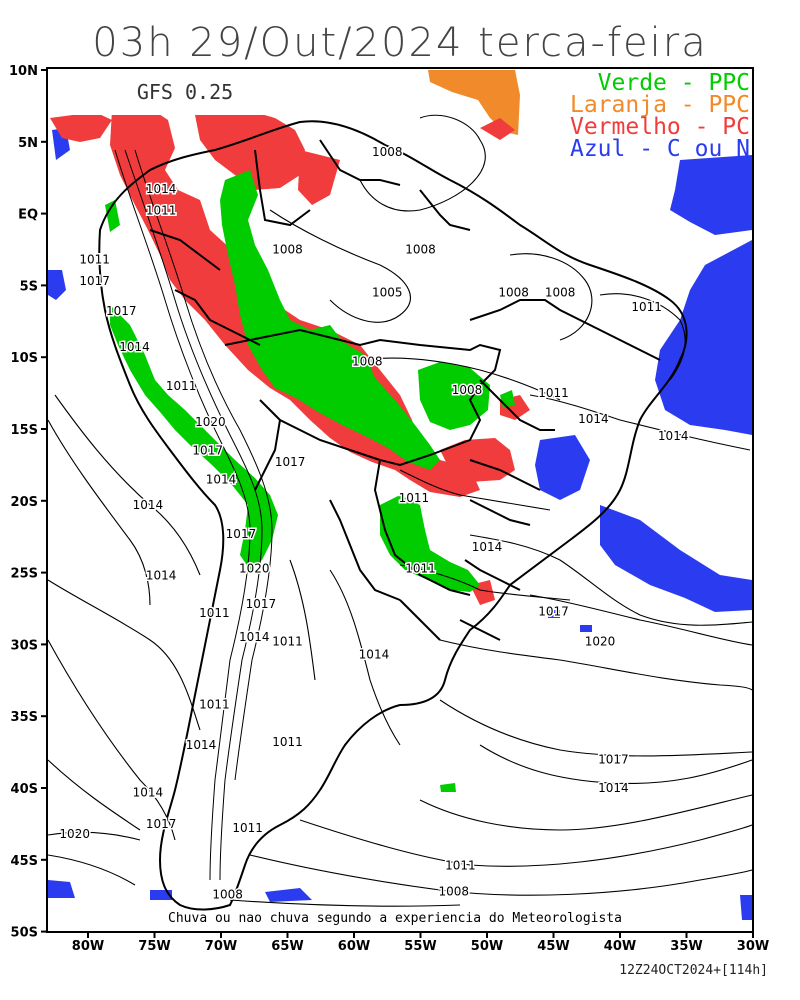  What do you see at coordinates (660, 149) in the screenshot?
I see `legend-entry: Azul - C ou N` at bounding box center [660, 149].